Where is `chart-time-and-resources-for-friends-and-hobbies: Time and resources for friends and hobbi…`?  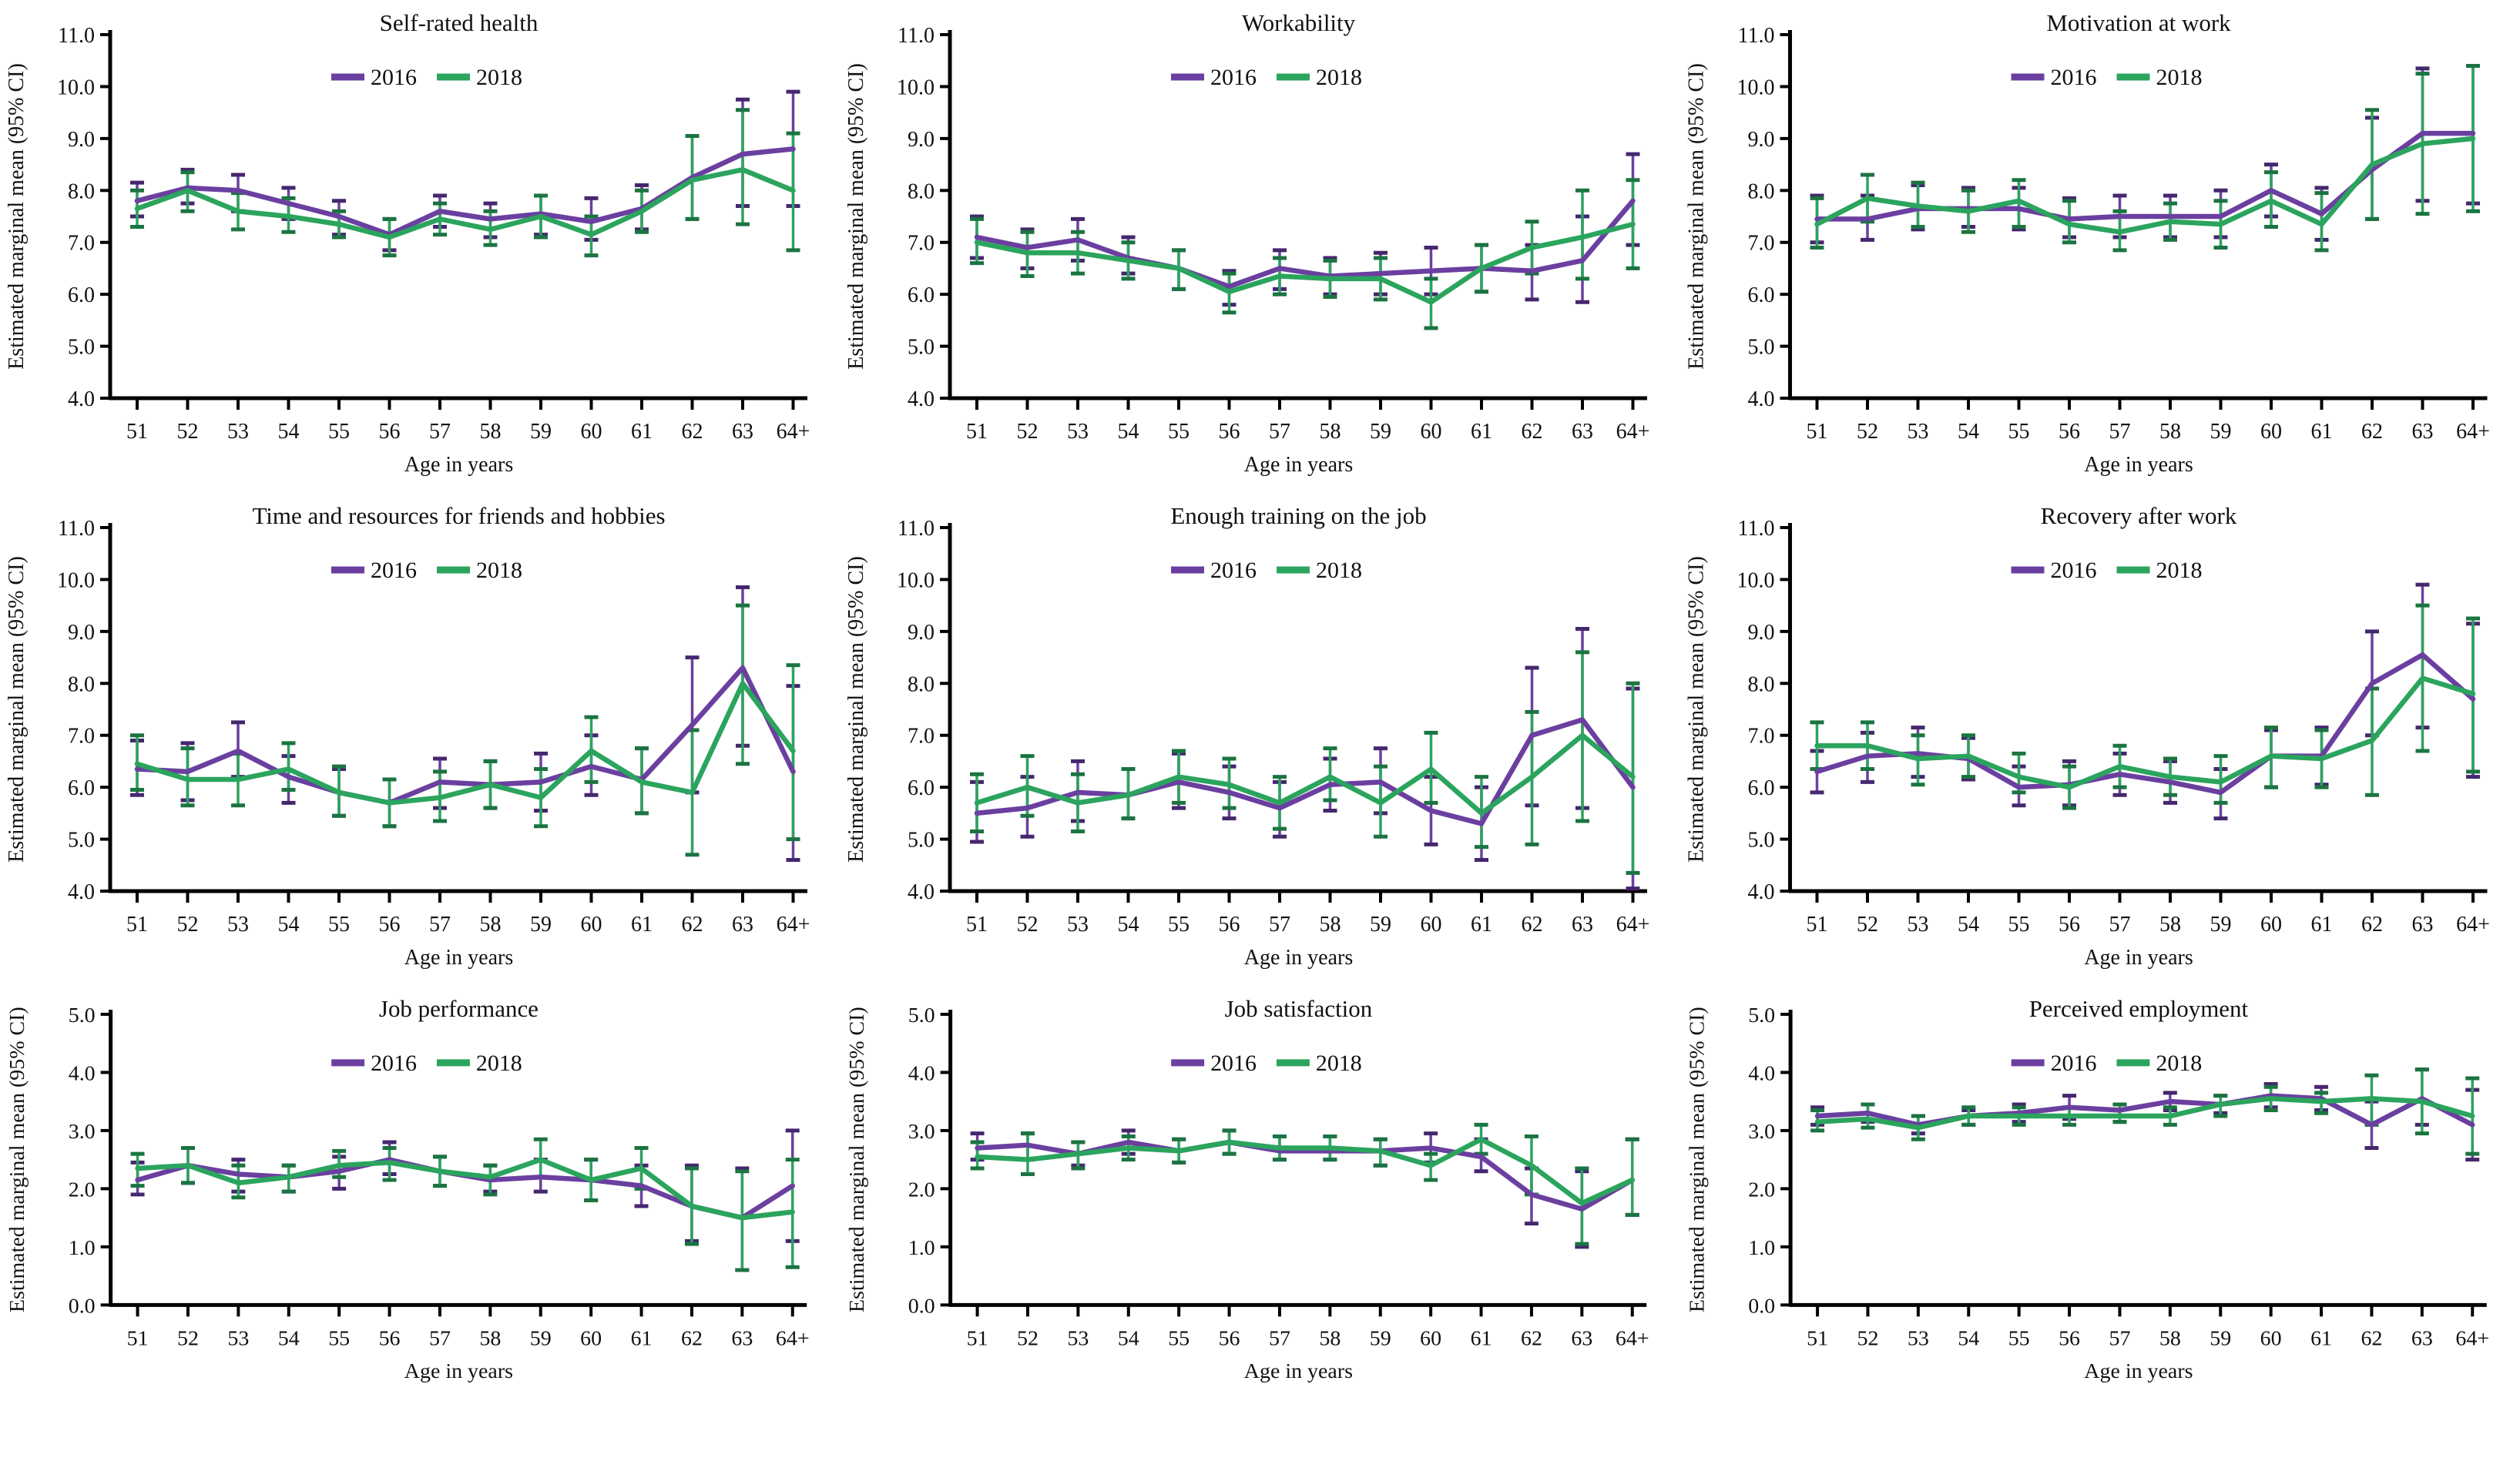
chart-time-and-resources-for-friends-and-hobbies: Time and resources for friends and hobbi… is located at coordinates (420, 739).